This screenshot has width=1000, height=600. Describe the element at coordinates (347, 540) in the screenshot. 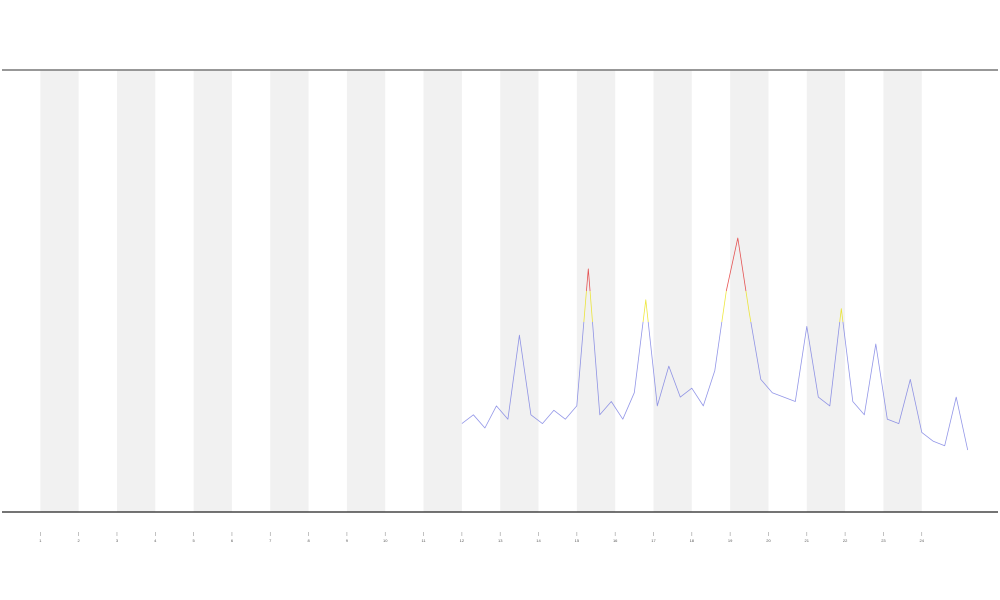

I see `x-tick-label: 9` at that location.